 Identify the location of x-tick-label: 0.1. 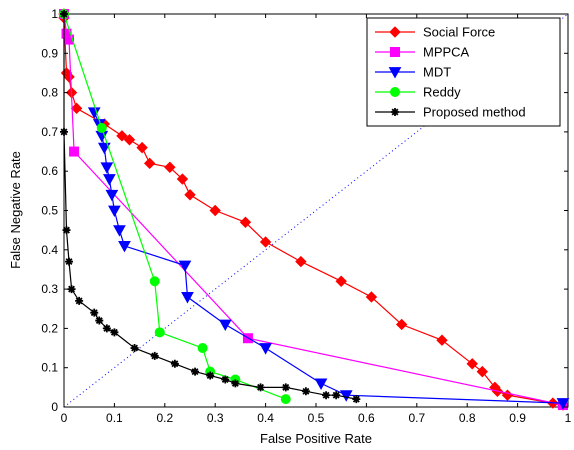
(114, 418).